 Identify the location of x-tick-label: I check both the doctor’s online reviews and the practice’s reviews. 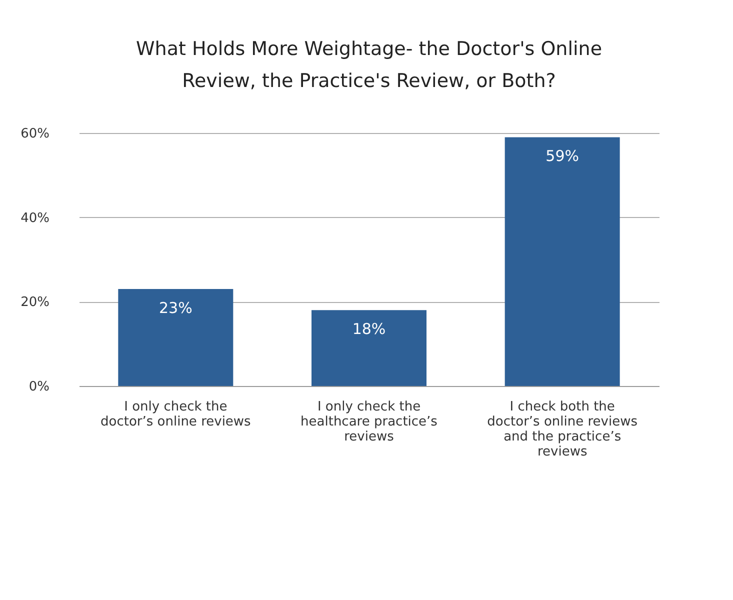
(562, 430).